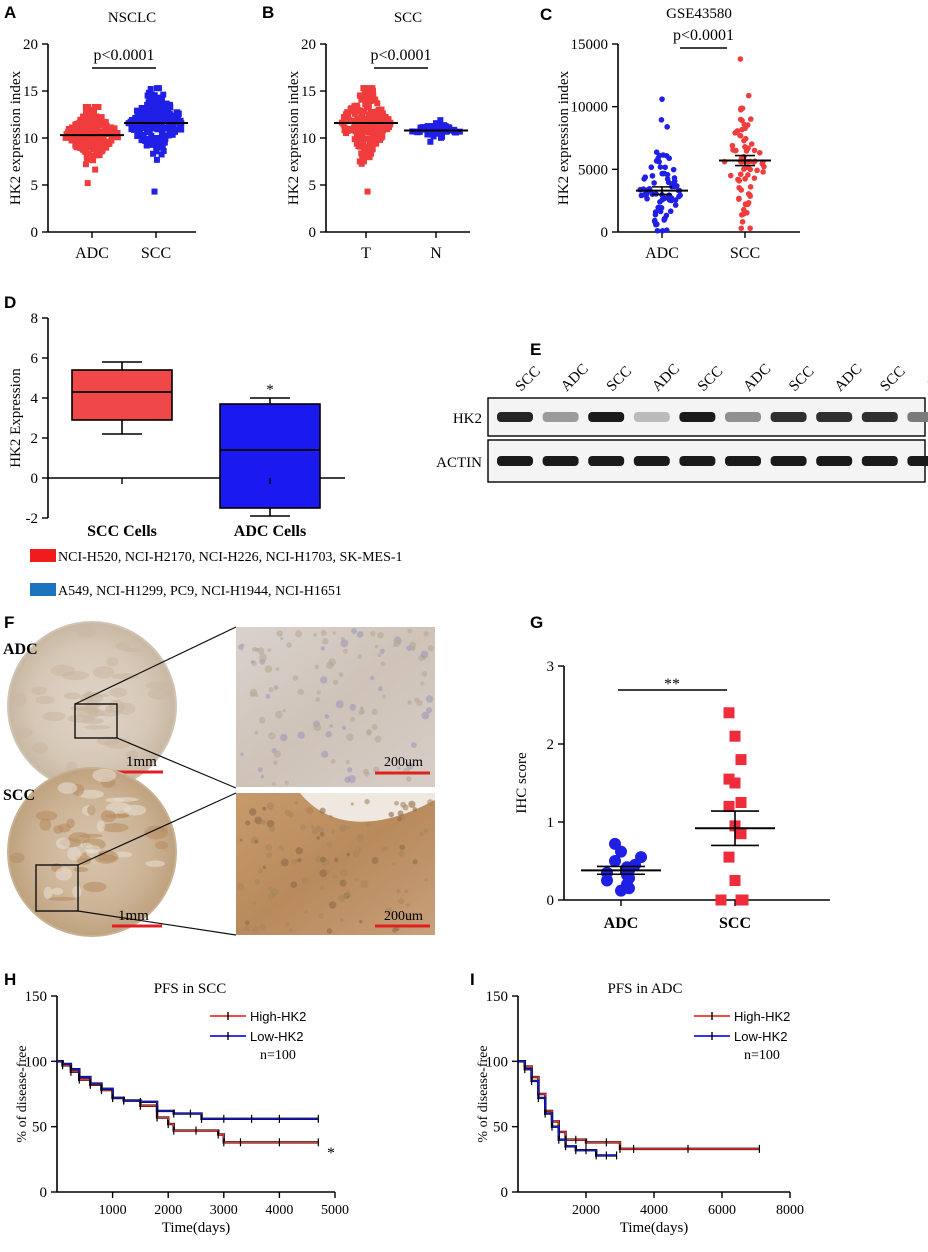 This screenshot has width=928, height=1252. I want to click on lane-label: ADC, so click(575, 378).